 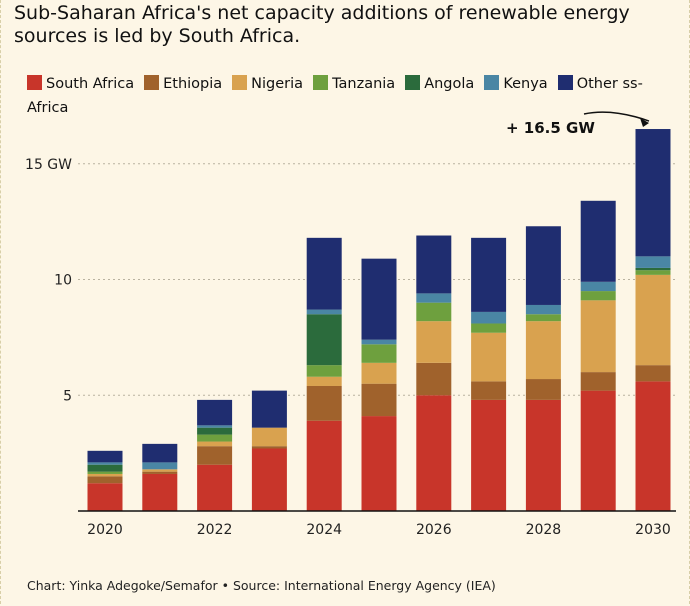 What do you see at coordinates (544, 530) in the screenshot?
I see `x-tick-label: 2028` at bounding box center [544, 530].